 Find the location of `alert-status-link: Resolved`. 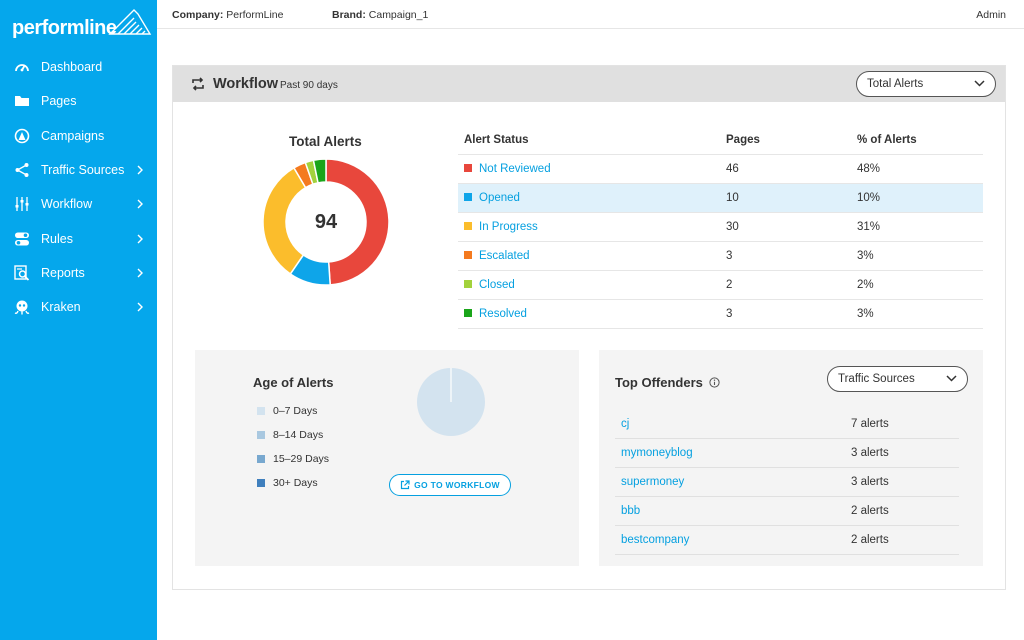

alert-status-link: Resolved is located at coordinates (503, 314).